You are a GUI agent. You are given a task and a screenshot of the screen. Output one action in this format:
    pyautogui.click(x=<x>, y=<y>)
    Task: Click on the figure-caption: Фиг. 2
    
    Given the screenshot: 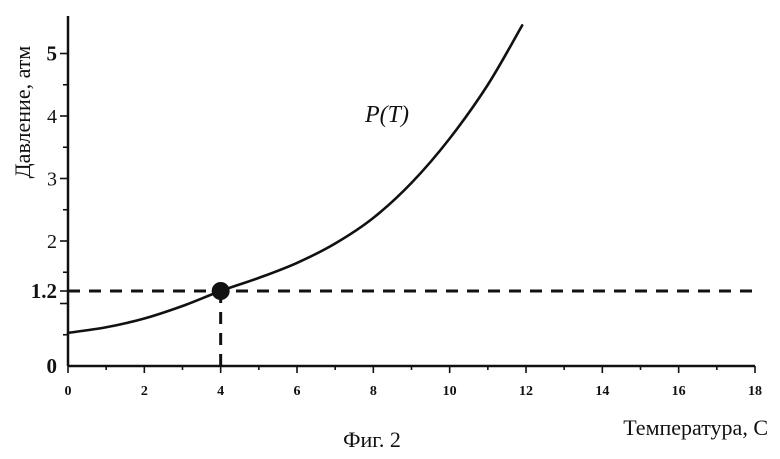 What is the action you would take?
    pyautogui.click(x=372, y=439)
    